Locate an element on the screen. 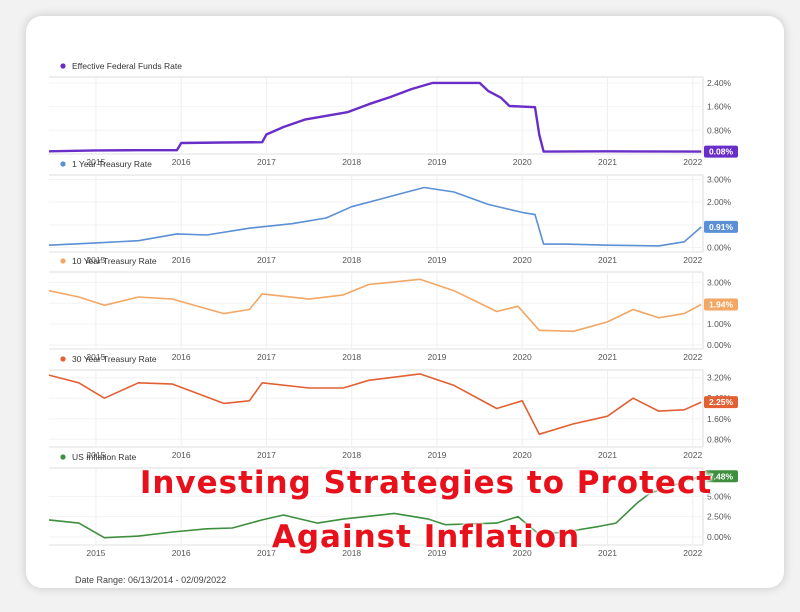  effective-federal-funds-rate-last-value-badge is located at coordinates (721, 151).